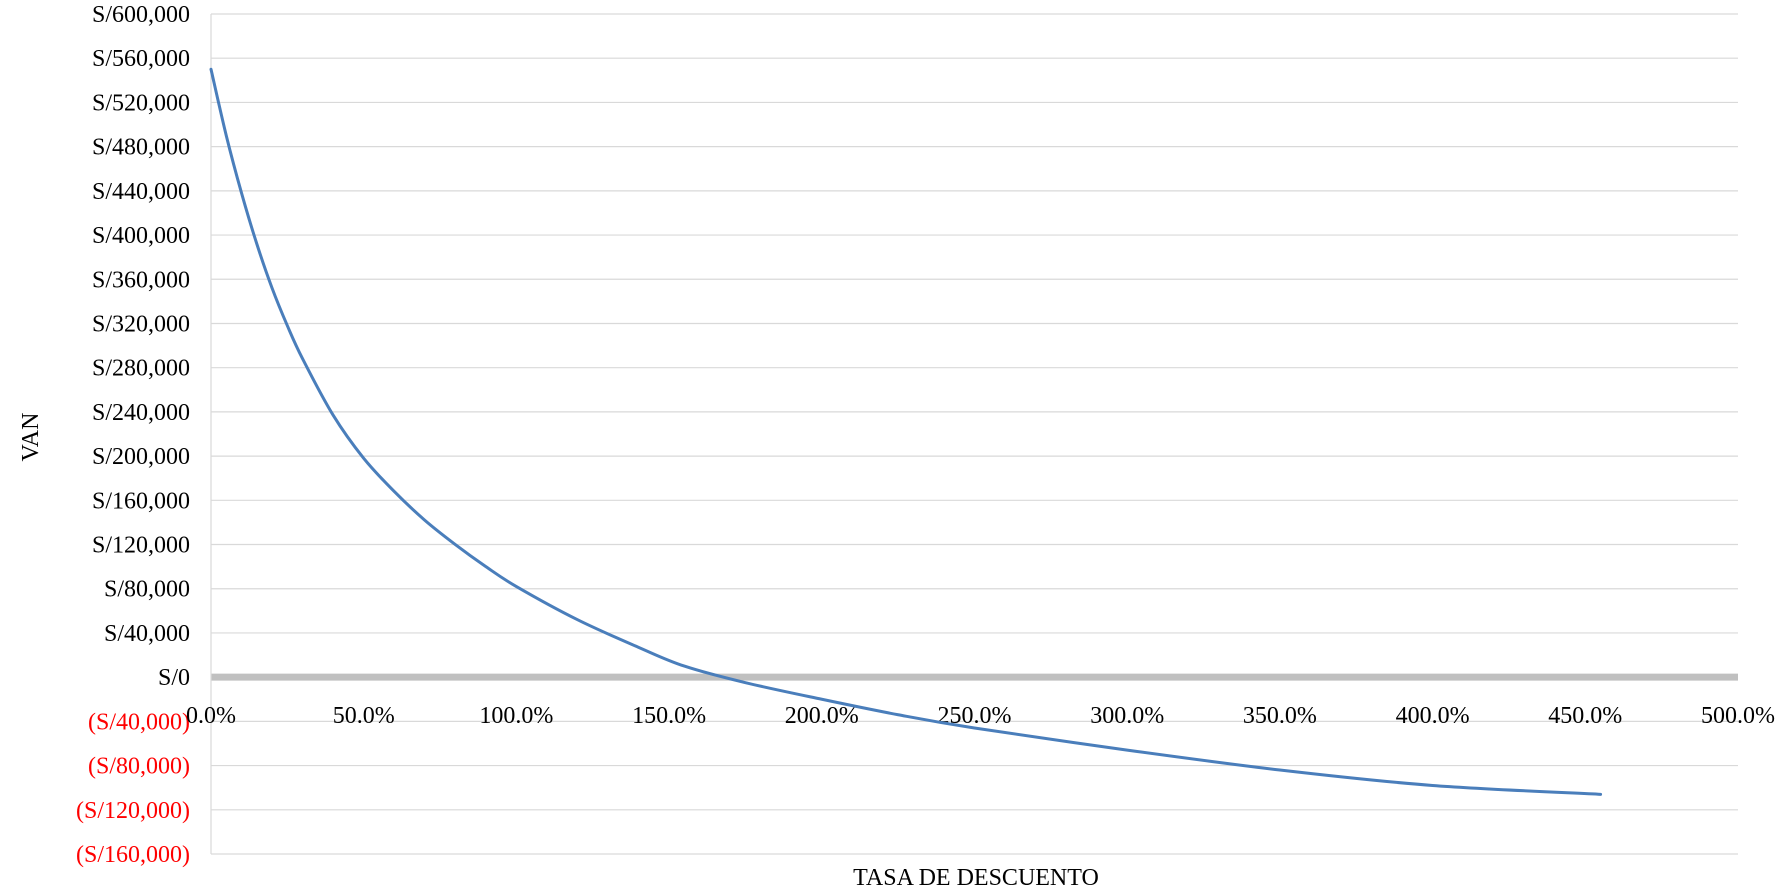  Describe the element at coordinates (139, 767) in the screenshot. I see `y-tick-label: (S/80,000)` at that location.